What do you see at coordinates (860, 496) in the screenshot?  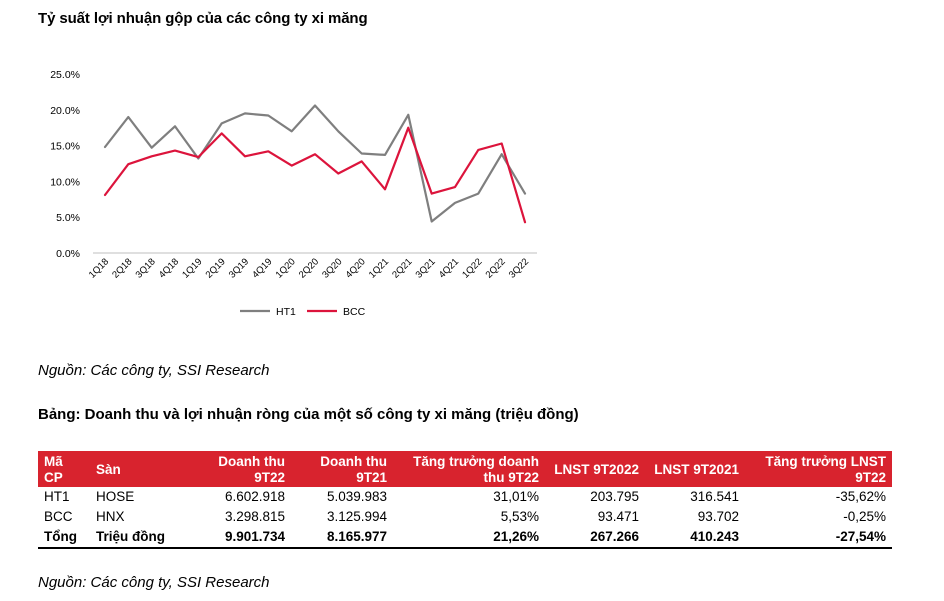 I see `cell-tt-lnst: -35,62%` at bounding box center [860, 496].